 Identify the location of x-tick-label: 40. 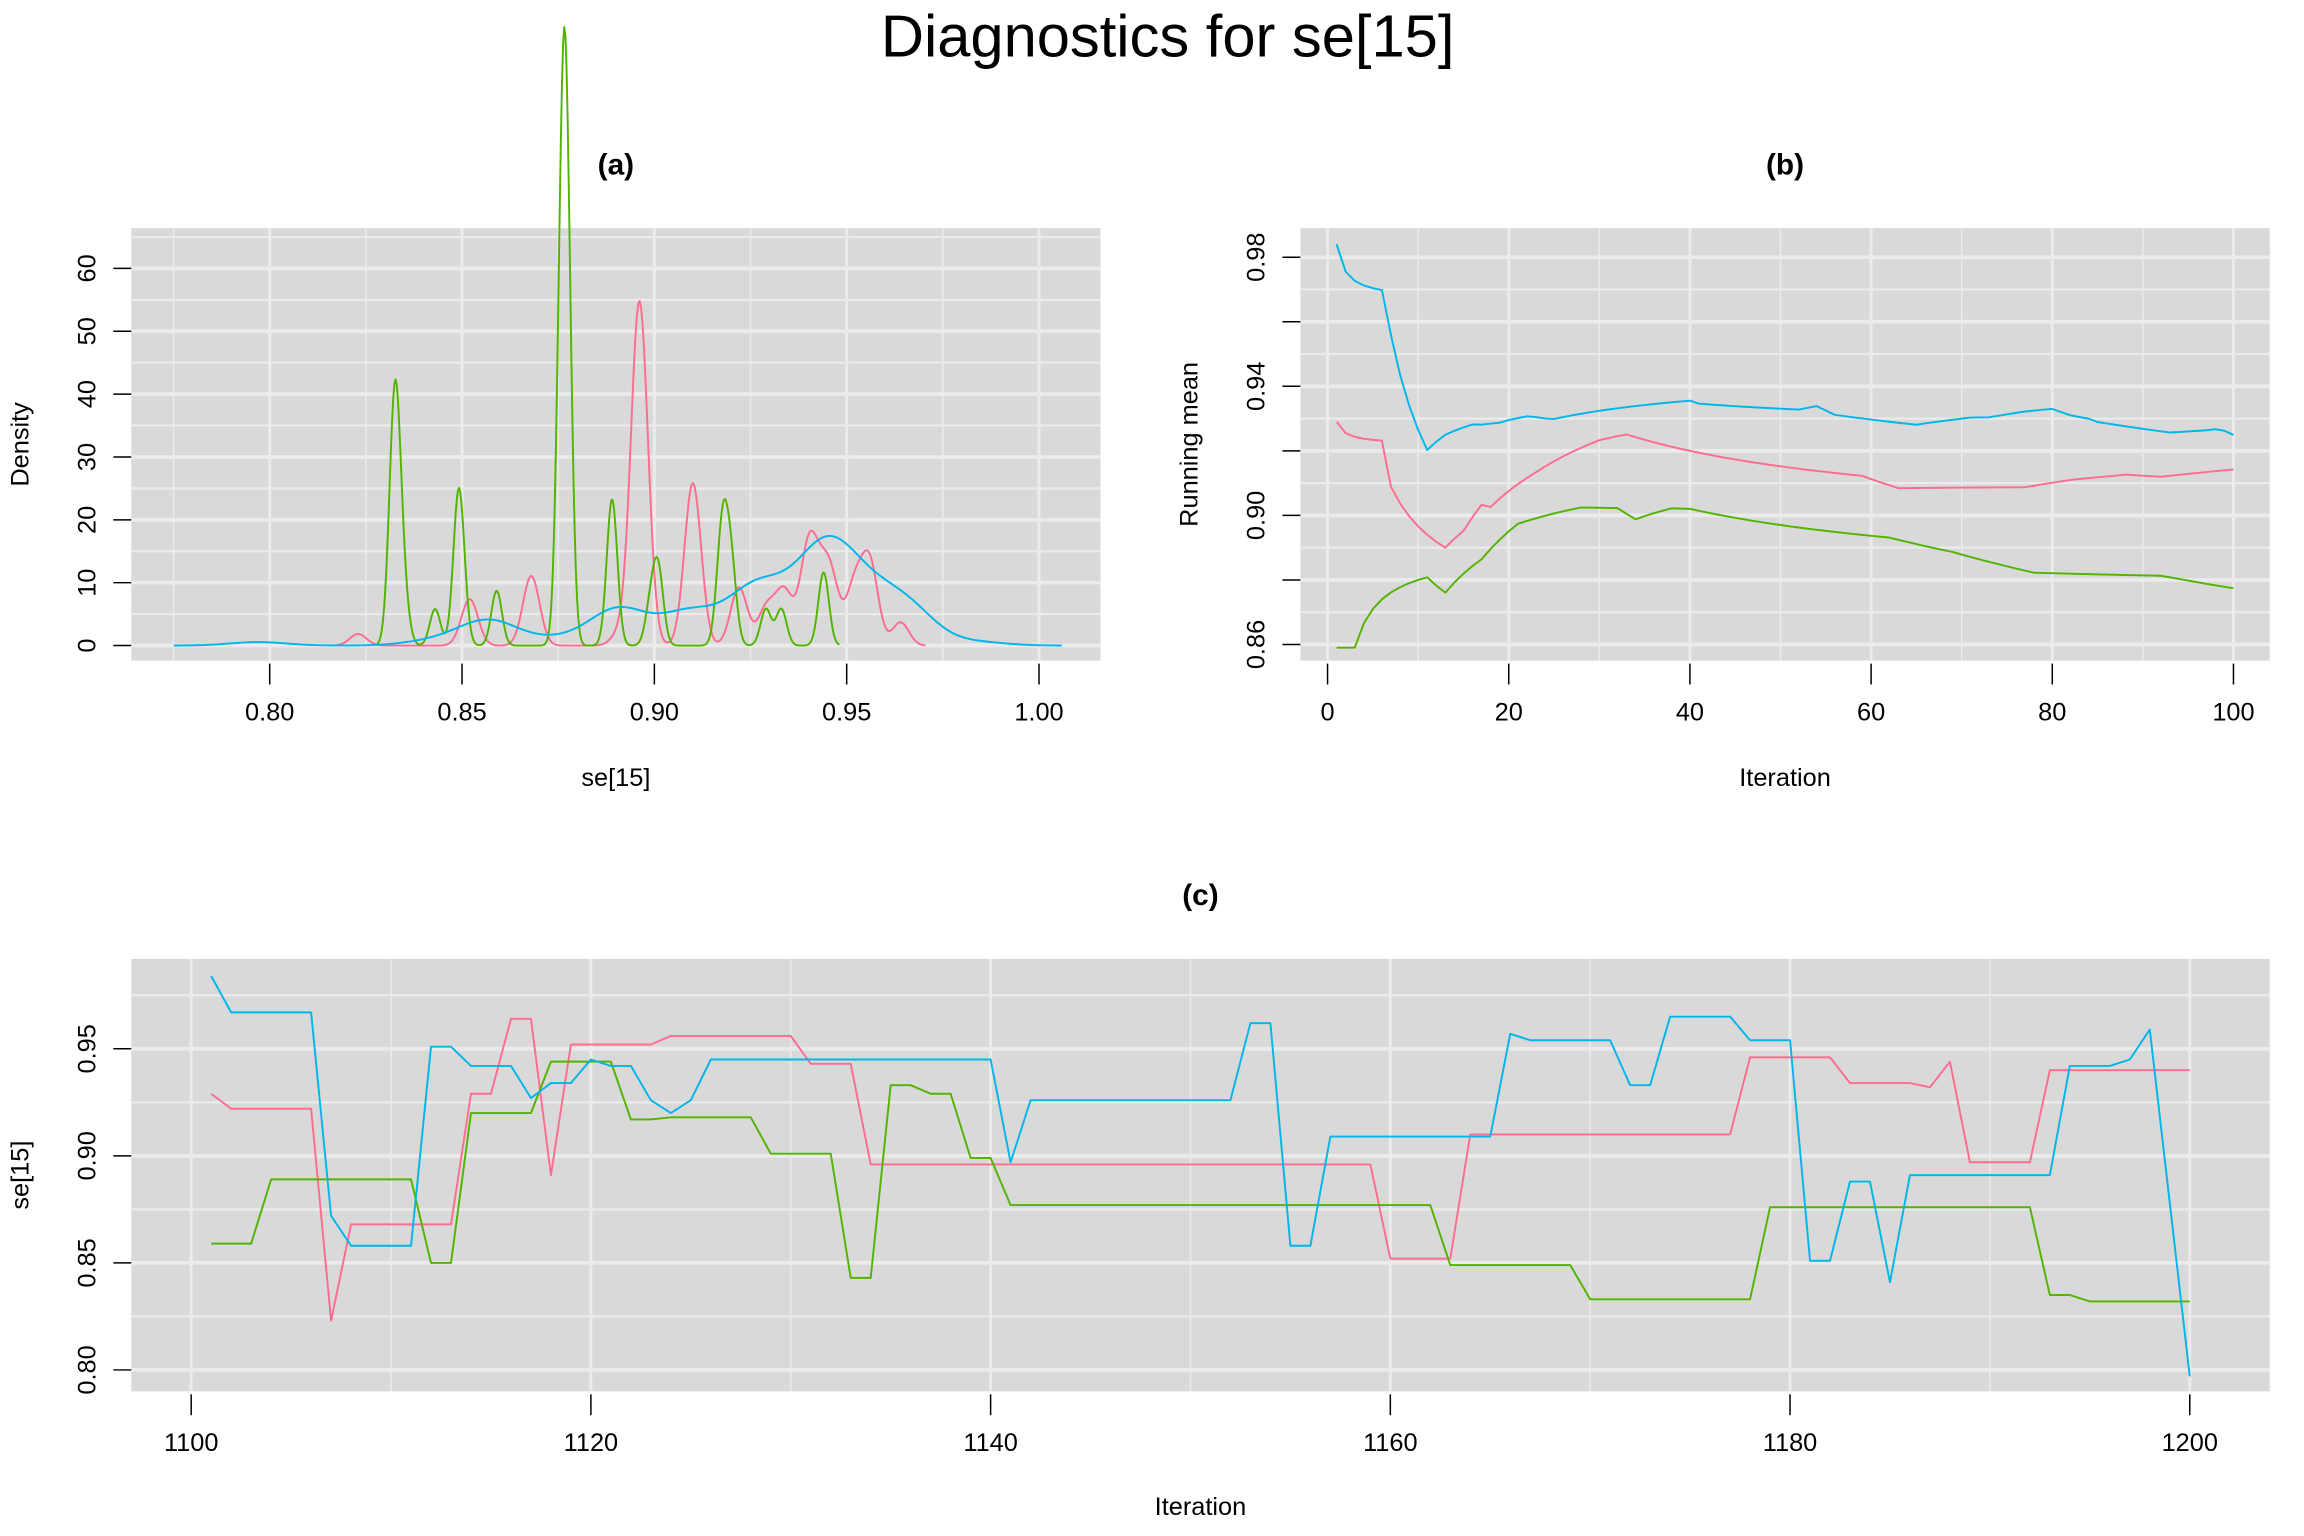
(1690, 712).